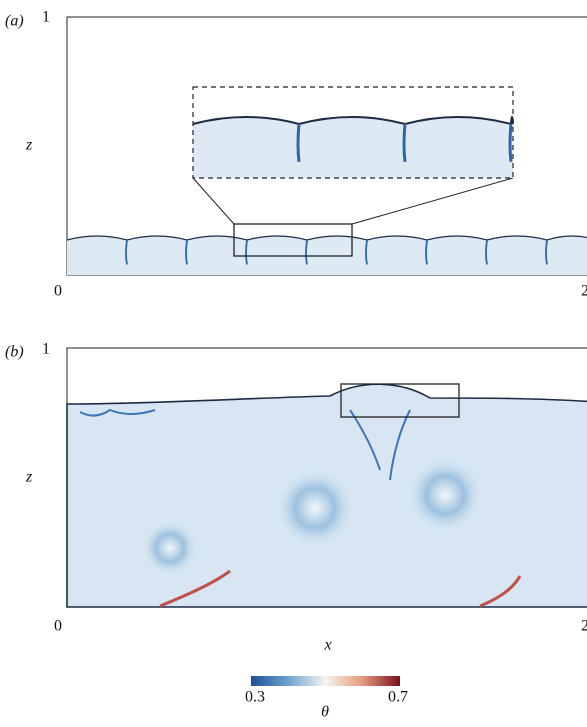 The width and height of the screenshot is (587, 727). Describe the element at coordinates (255, 697) in the screenshot. I see `colorbar-tick-label: 0.3` at that location.